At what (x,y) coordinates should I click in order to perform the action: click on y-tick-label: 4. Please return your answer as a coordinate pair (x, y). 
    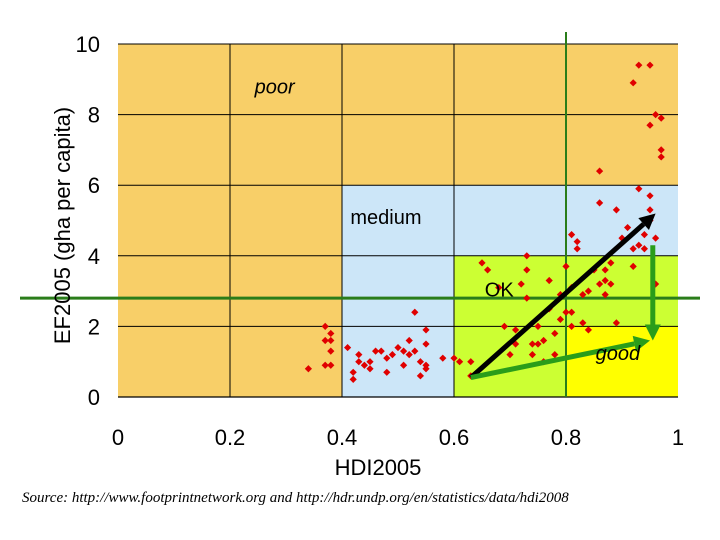
    Looking at the image, I should click on (94, 256).